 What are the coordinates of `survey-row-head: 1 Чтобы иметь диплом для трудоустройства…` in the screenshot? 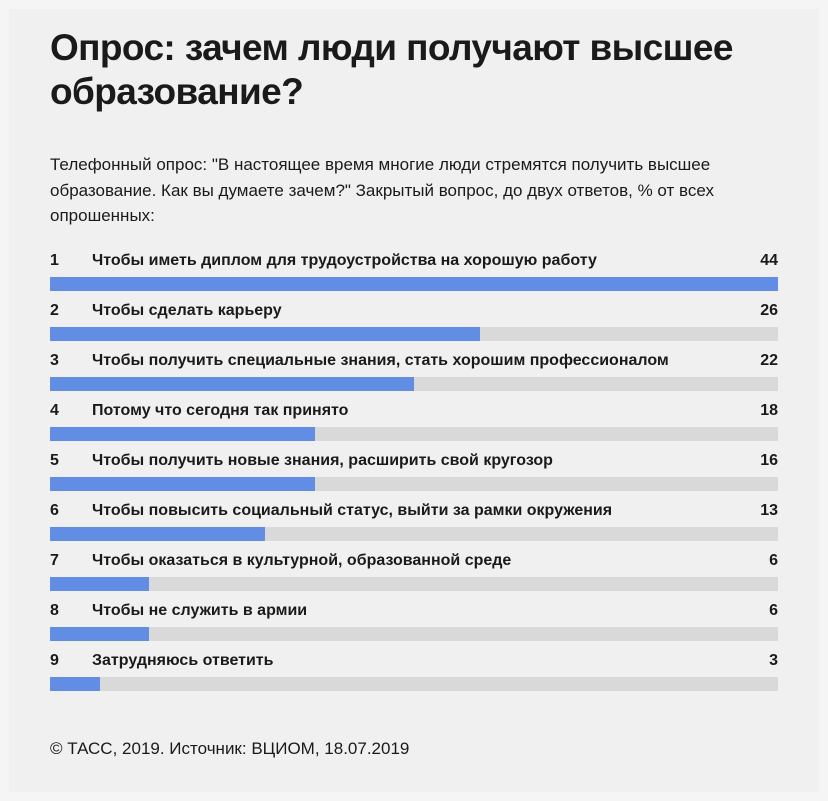 It's located at (414, 261).